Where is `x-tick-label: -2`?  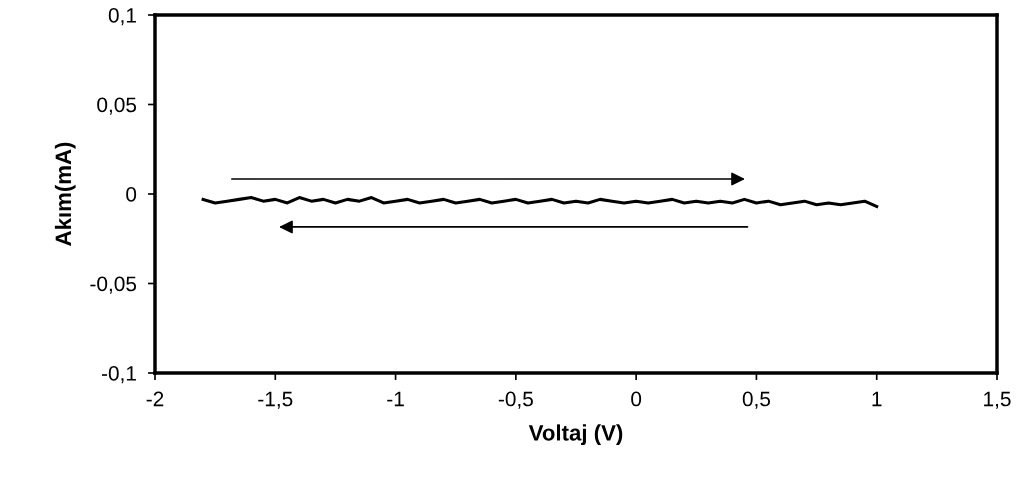
x-tick-label: -2 is located at coordinates (155, 399).